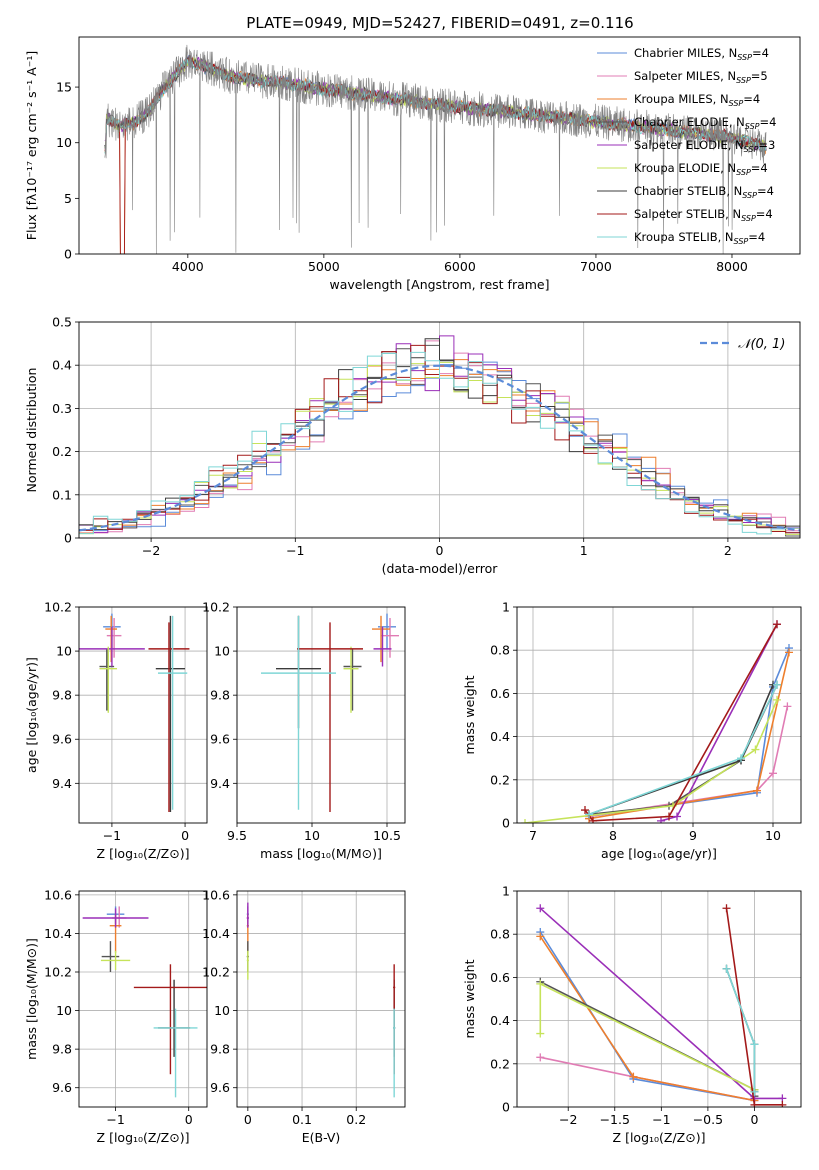 This screenshot has height=1170, width=819. I want to click on x-axis-label: (data-model)/error, so click(440, 568).